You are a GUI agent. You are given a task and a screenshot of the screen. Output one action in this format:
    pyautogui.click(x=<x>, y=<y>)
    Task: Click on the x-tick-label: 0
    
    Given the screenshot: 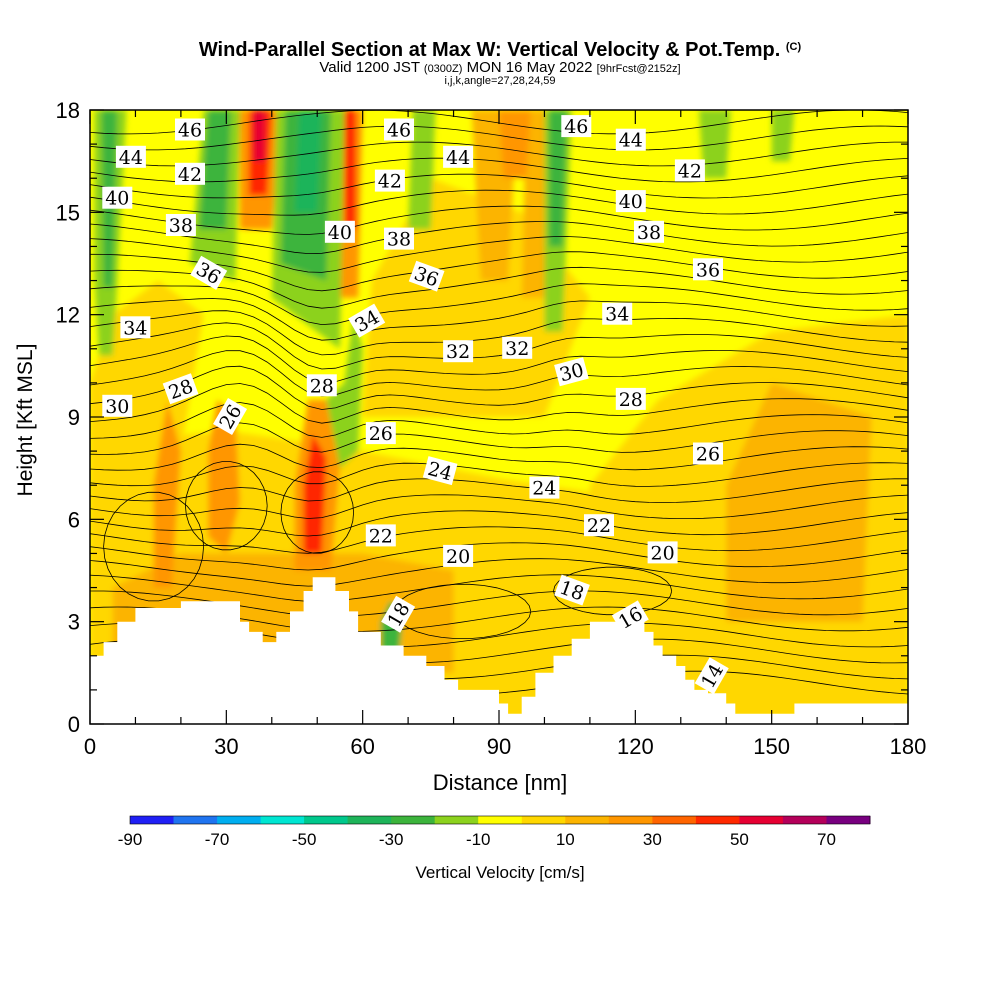 What is the action you would take?
    pyautogui.click(x=90, y=746)
    